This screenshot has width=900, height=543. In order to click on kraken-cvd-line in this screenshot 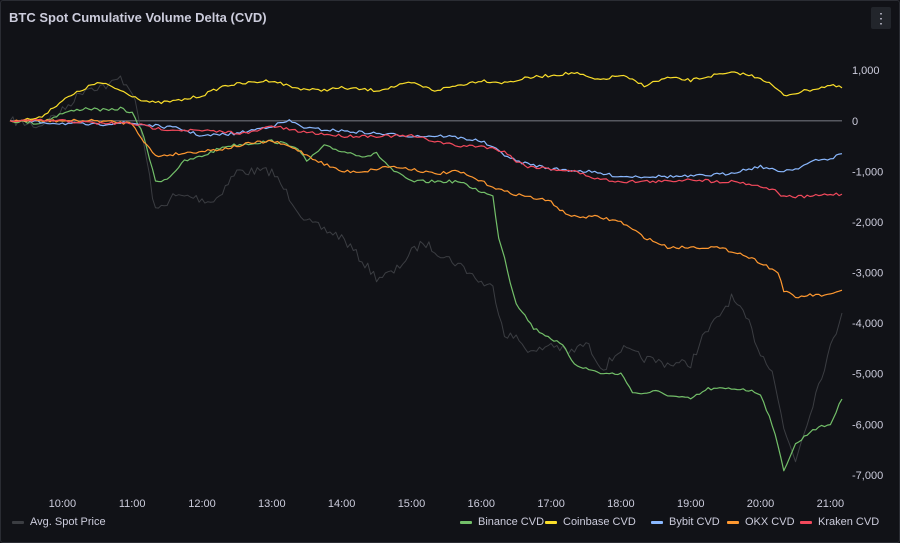, I will do `click(426, 158)`.